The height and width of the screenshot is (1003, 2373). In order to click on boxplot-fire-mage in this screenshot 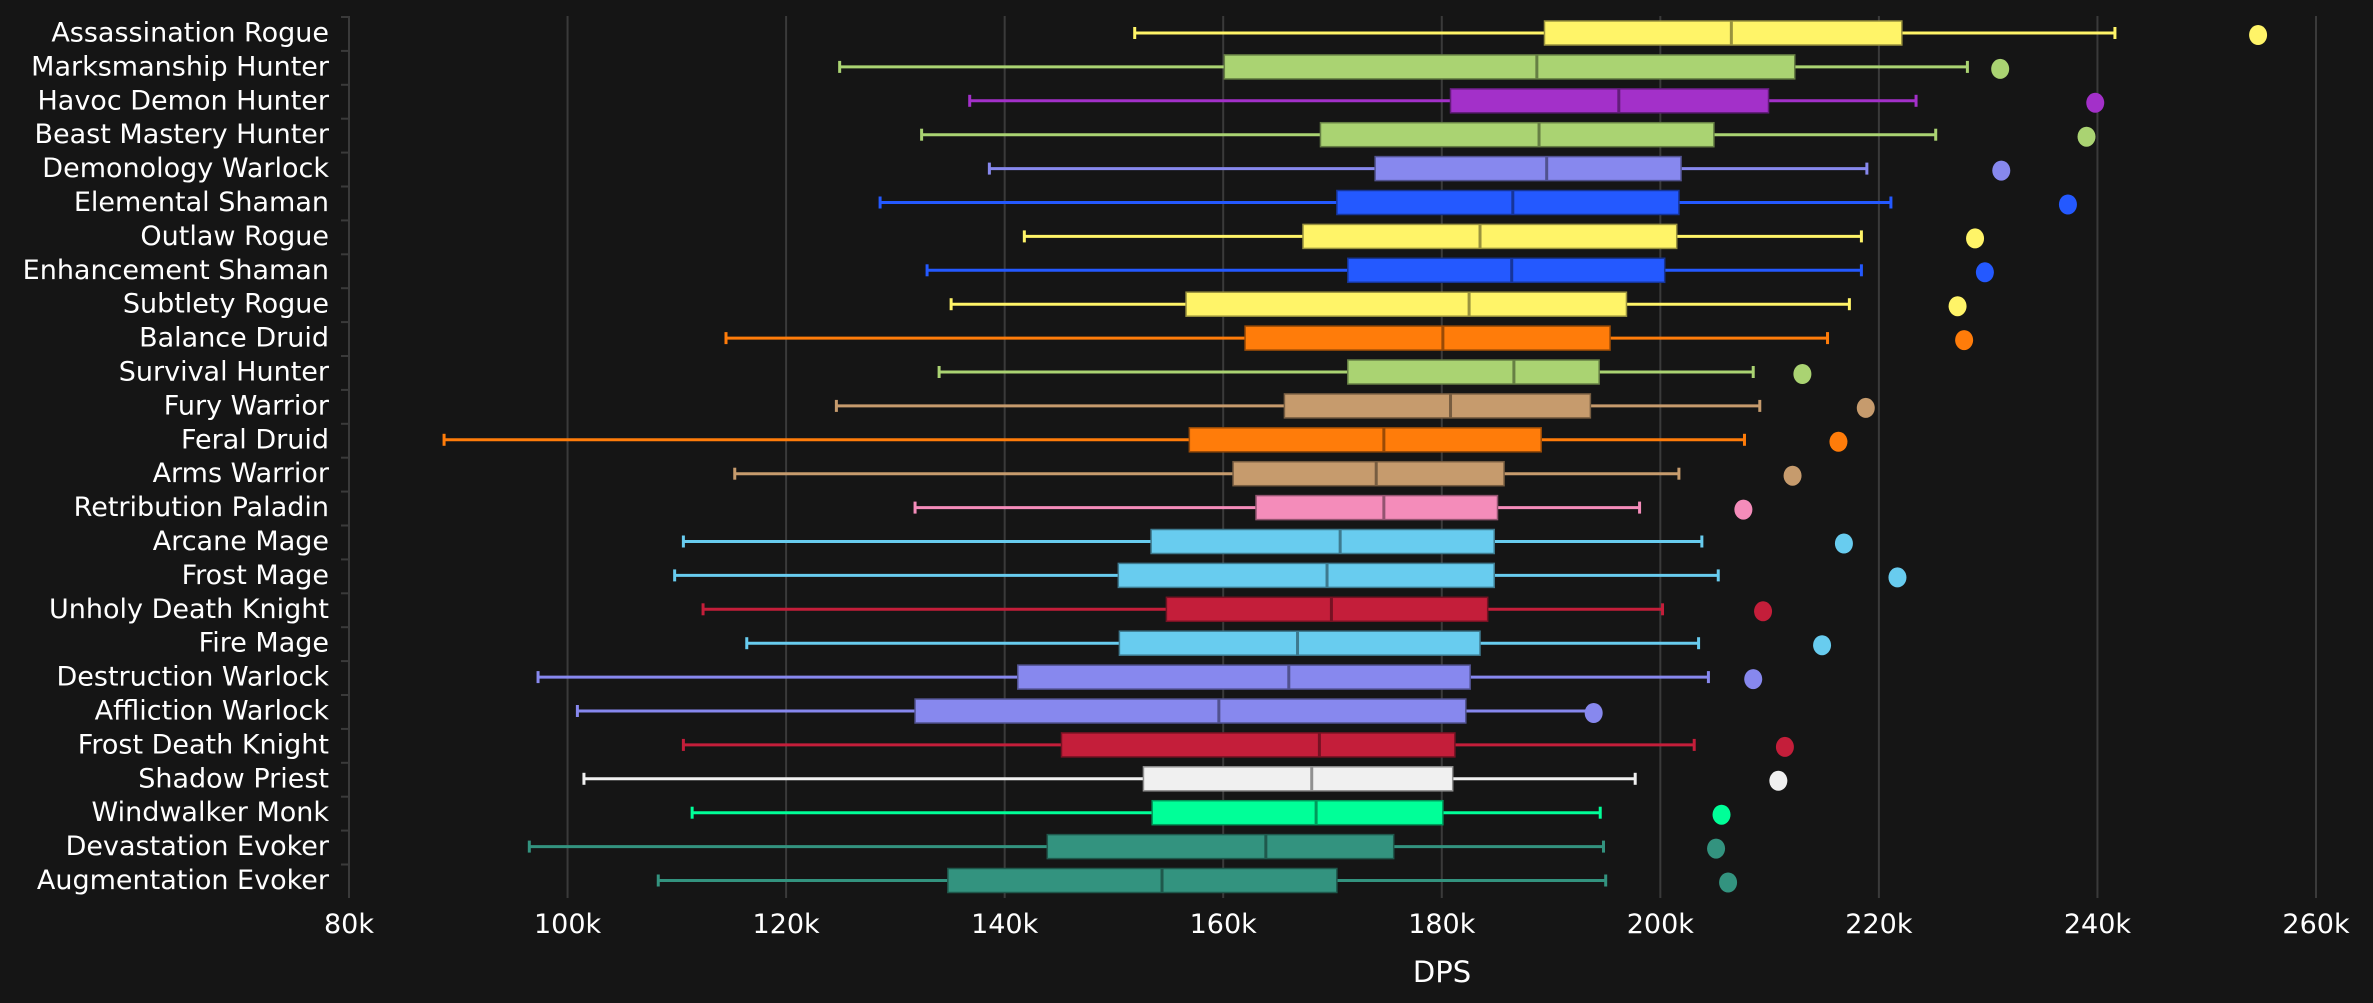, I will do `click(1288, 643)`.